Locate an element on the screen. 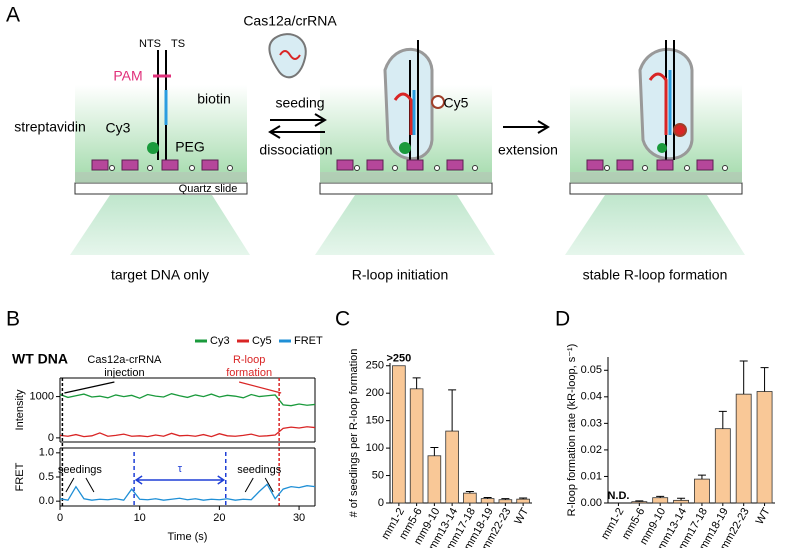 The image size is (787, 548). x-tick-label: 10 is located at coordinates (140, 518).